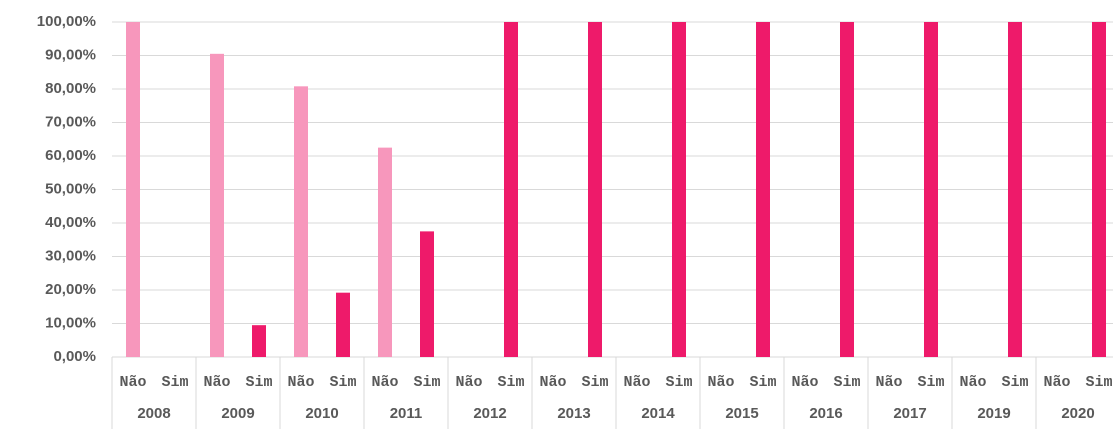 This screenshot has height=429, width=1113. Describe the element at coordinates (70, 289) in the screenshot. I see `y-tick-label: 20,00%` at that location.